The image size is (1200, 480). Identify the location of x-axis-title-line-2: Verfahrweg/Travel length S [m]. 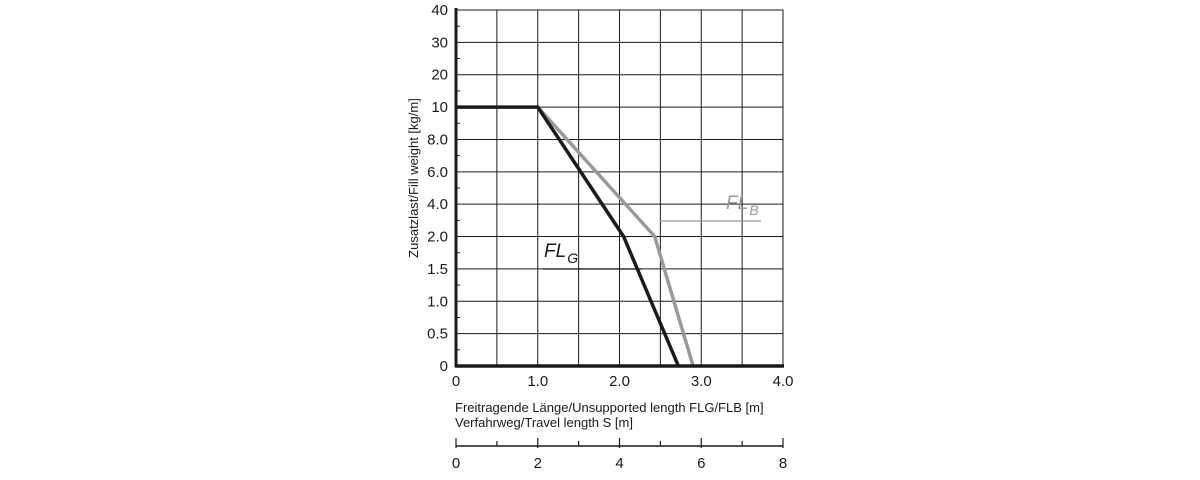
(544, 422).